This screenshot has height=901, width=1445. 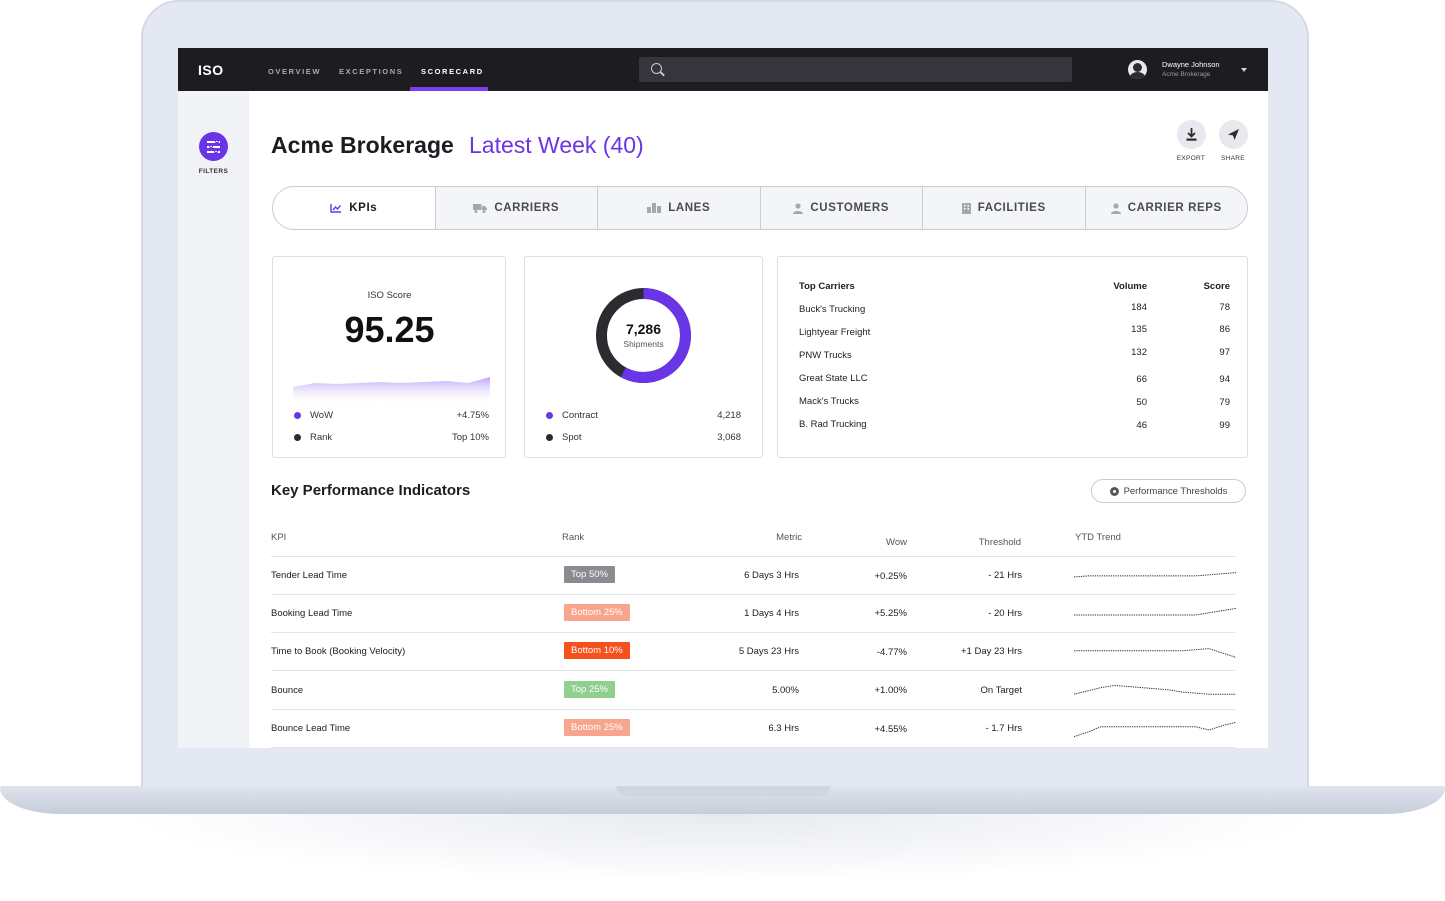 I want to click on search-icon, so click(x=656, y=68).